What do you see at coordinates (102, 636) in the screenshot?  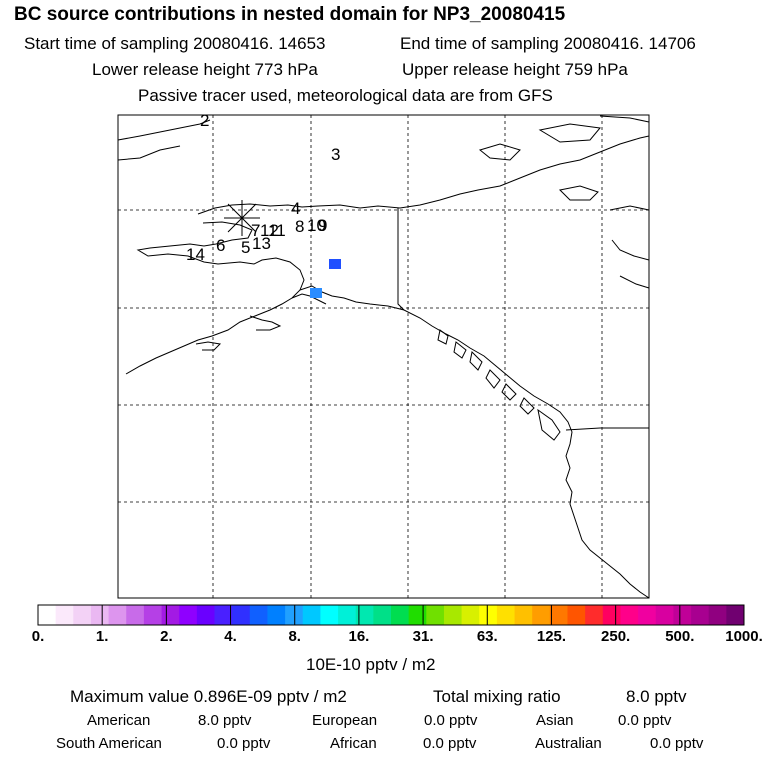 I see `colorbar-tick-label: 1.` at bounding box center [102, 636].